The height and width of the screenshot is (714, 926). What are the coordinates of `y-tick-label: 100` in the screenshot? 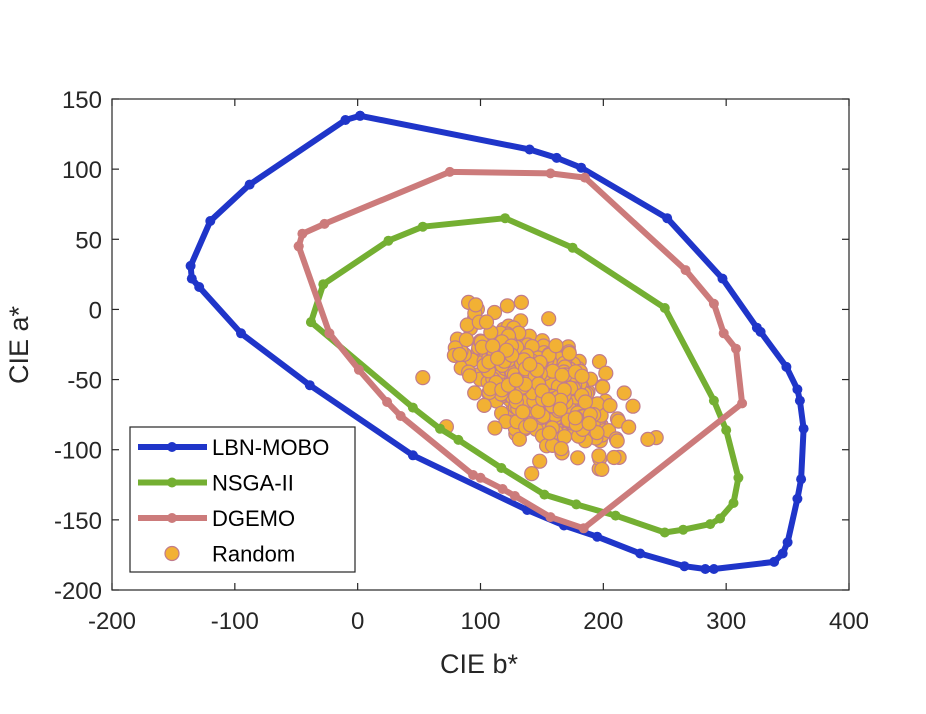 It's located at (82, 170).